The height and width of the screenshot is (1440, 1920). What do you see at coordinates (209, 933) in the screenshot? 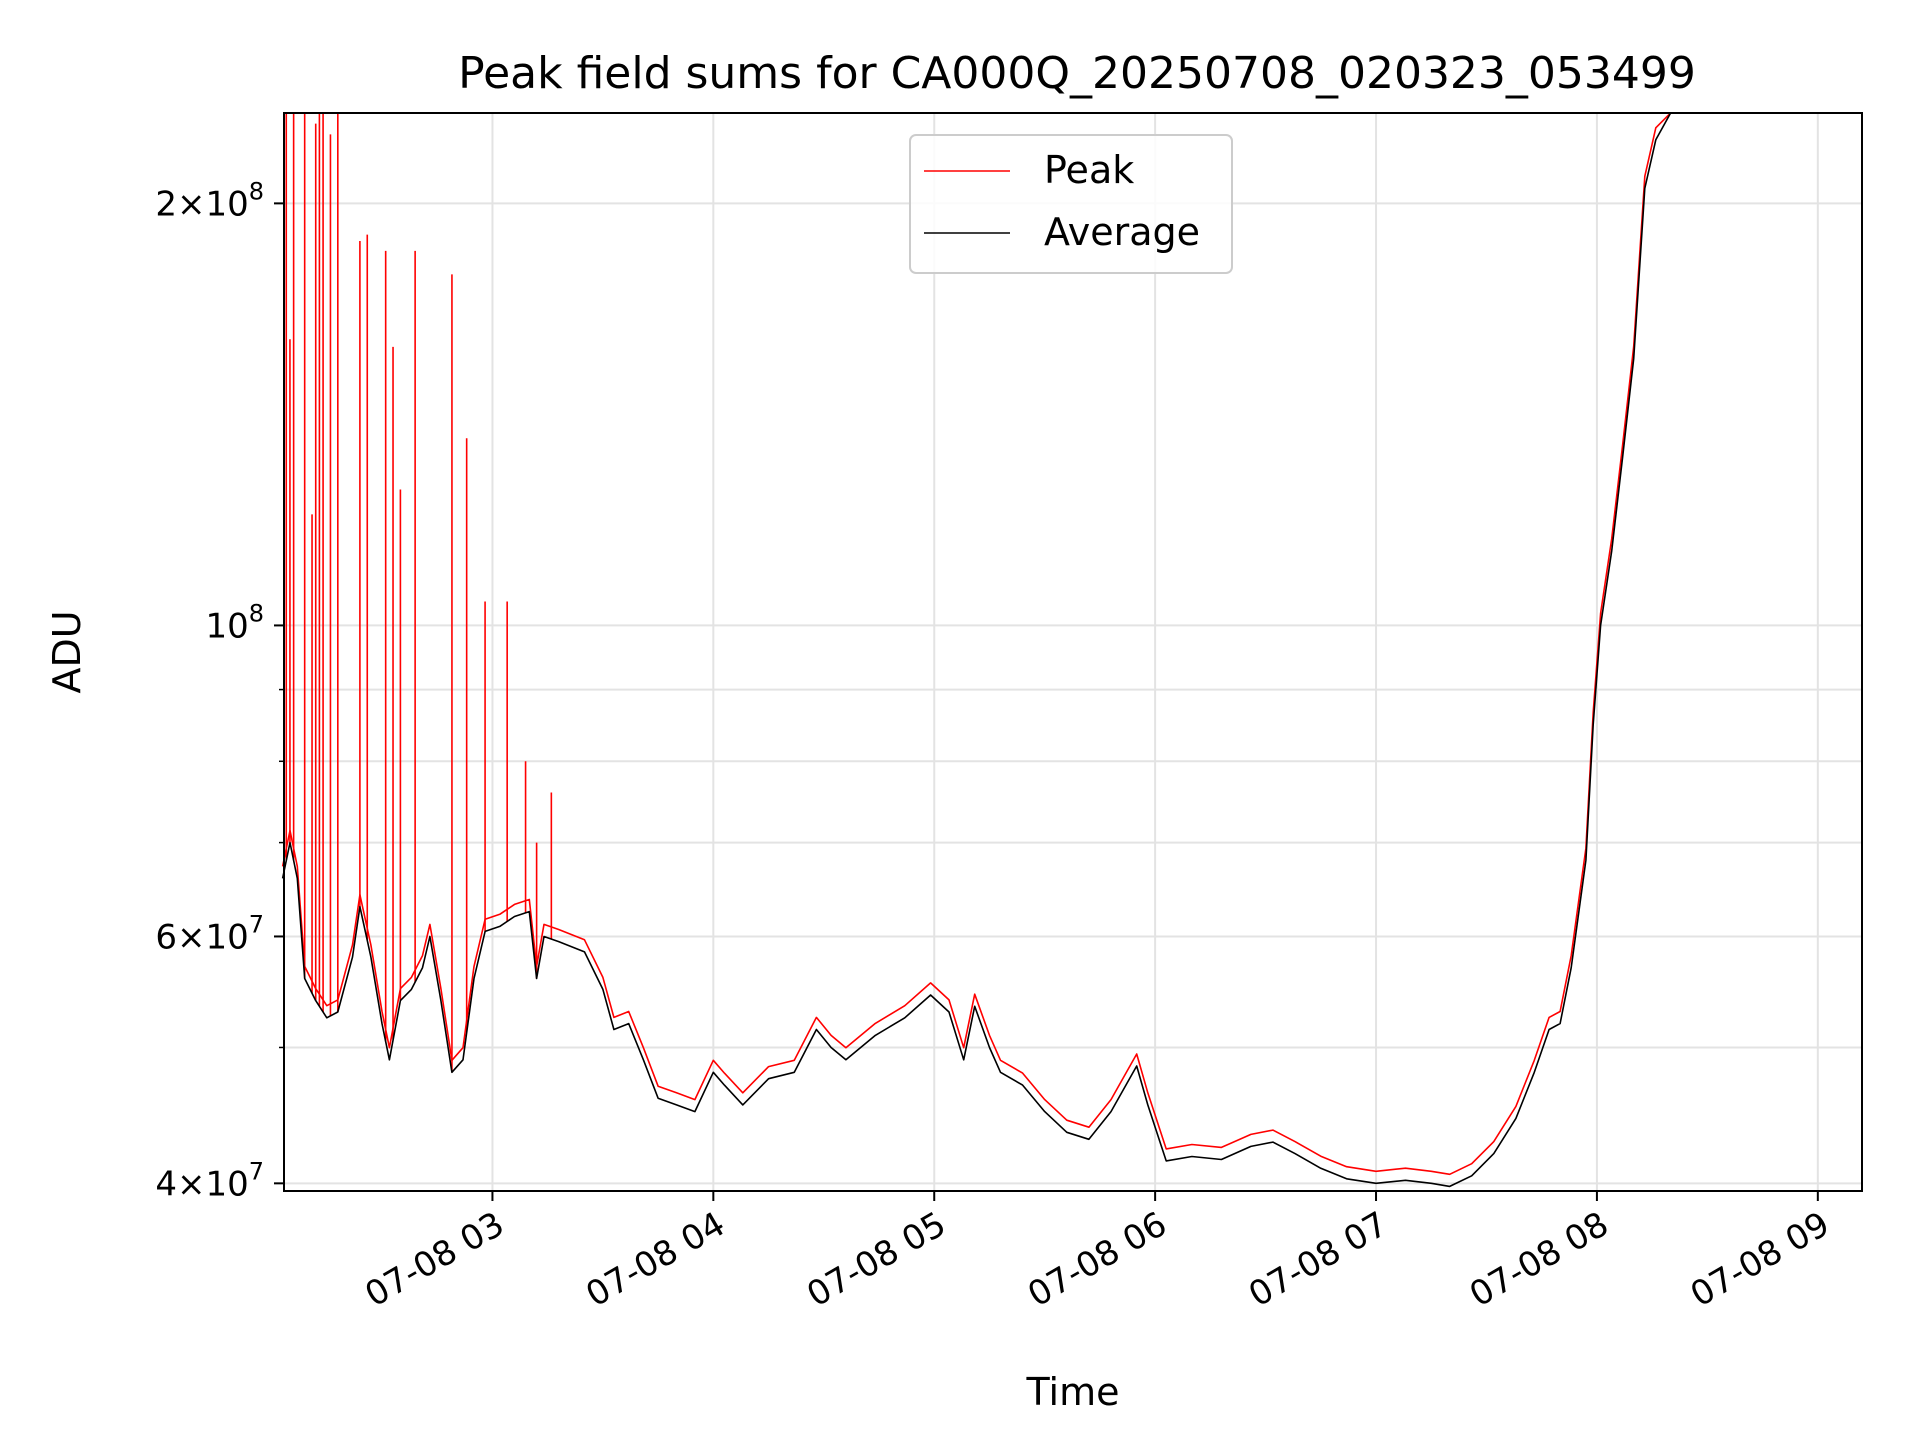
I see `y-tick-label: 6×107` at bounding box center [209, 933].